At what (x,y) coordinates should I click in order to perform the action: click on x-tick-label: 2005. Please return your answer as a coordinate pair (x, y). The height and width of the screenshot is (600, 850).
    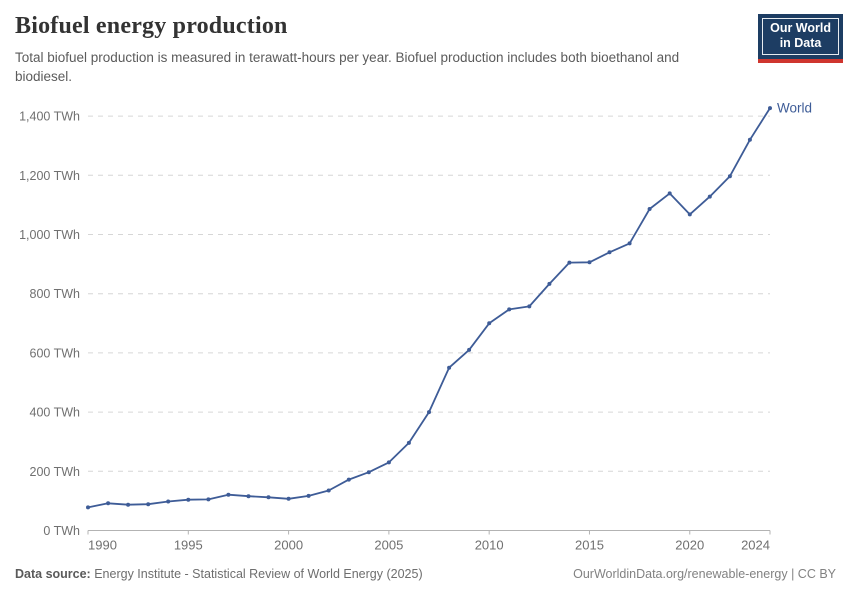
    Looking at the image, I should click on (388, 545).